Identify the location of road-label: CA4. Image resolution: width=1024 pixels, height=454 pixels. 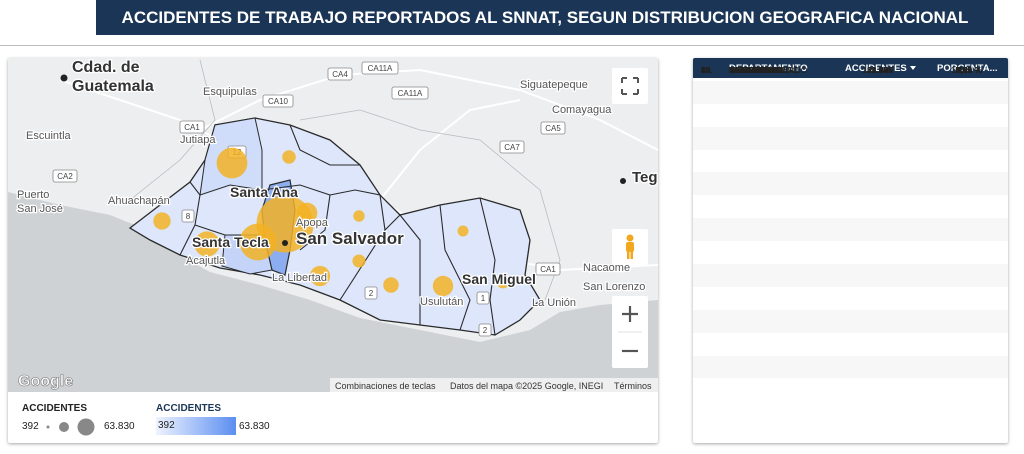
(340, 74).